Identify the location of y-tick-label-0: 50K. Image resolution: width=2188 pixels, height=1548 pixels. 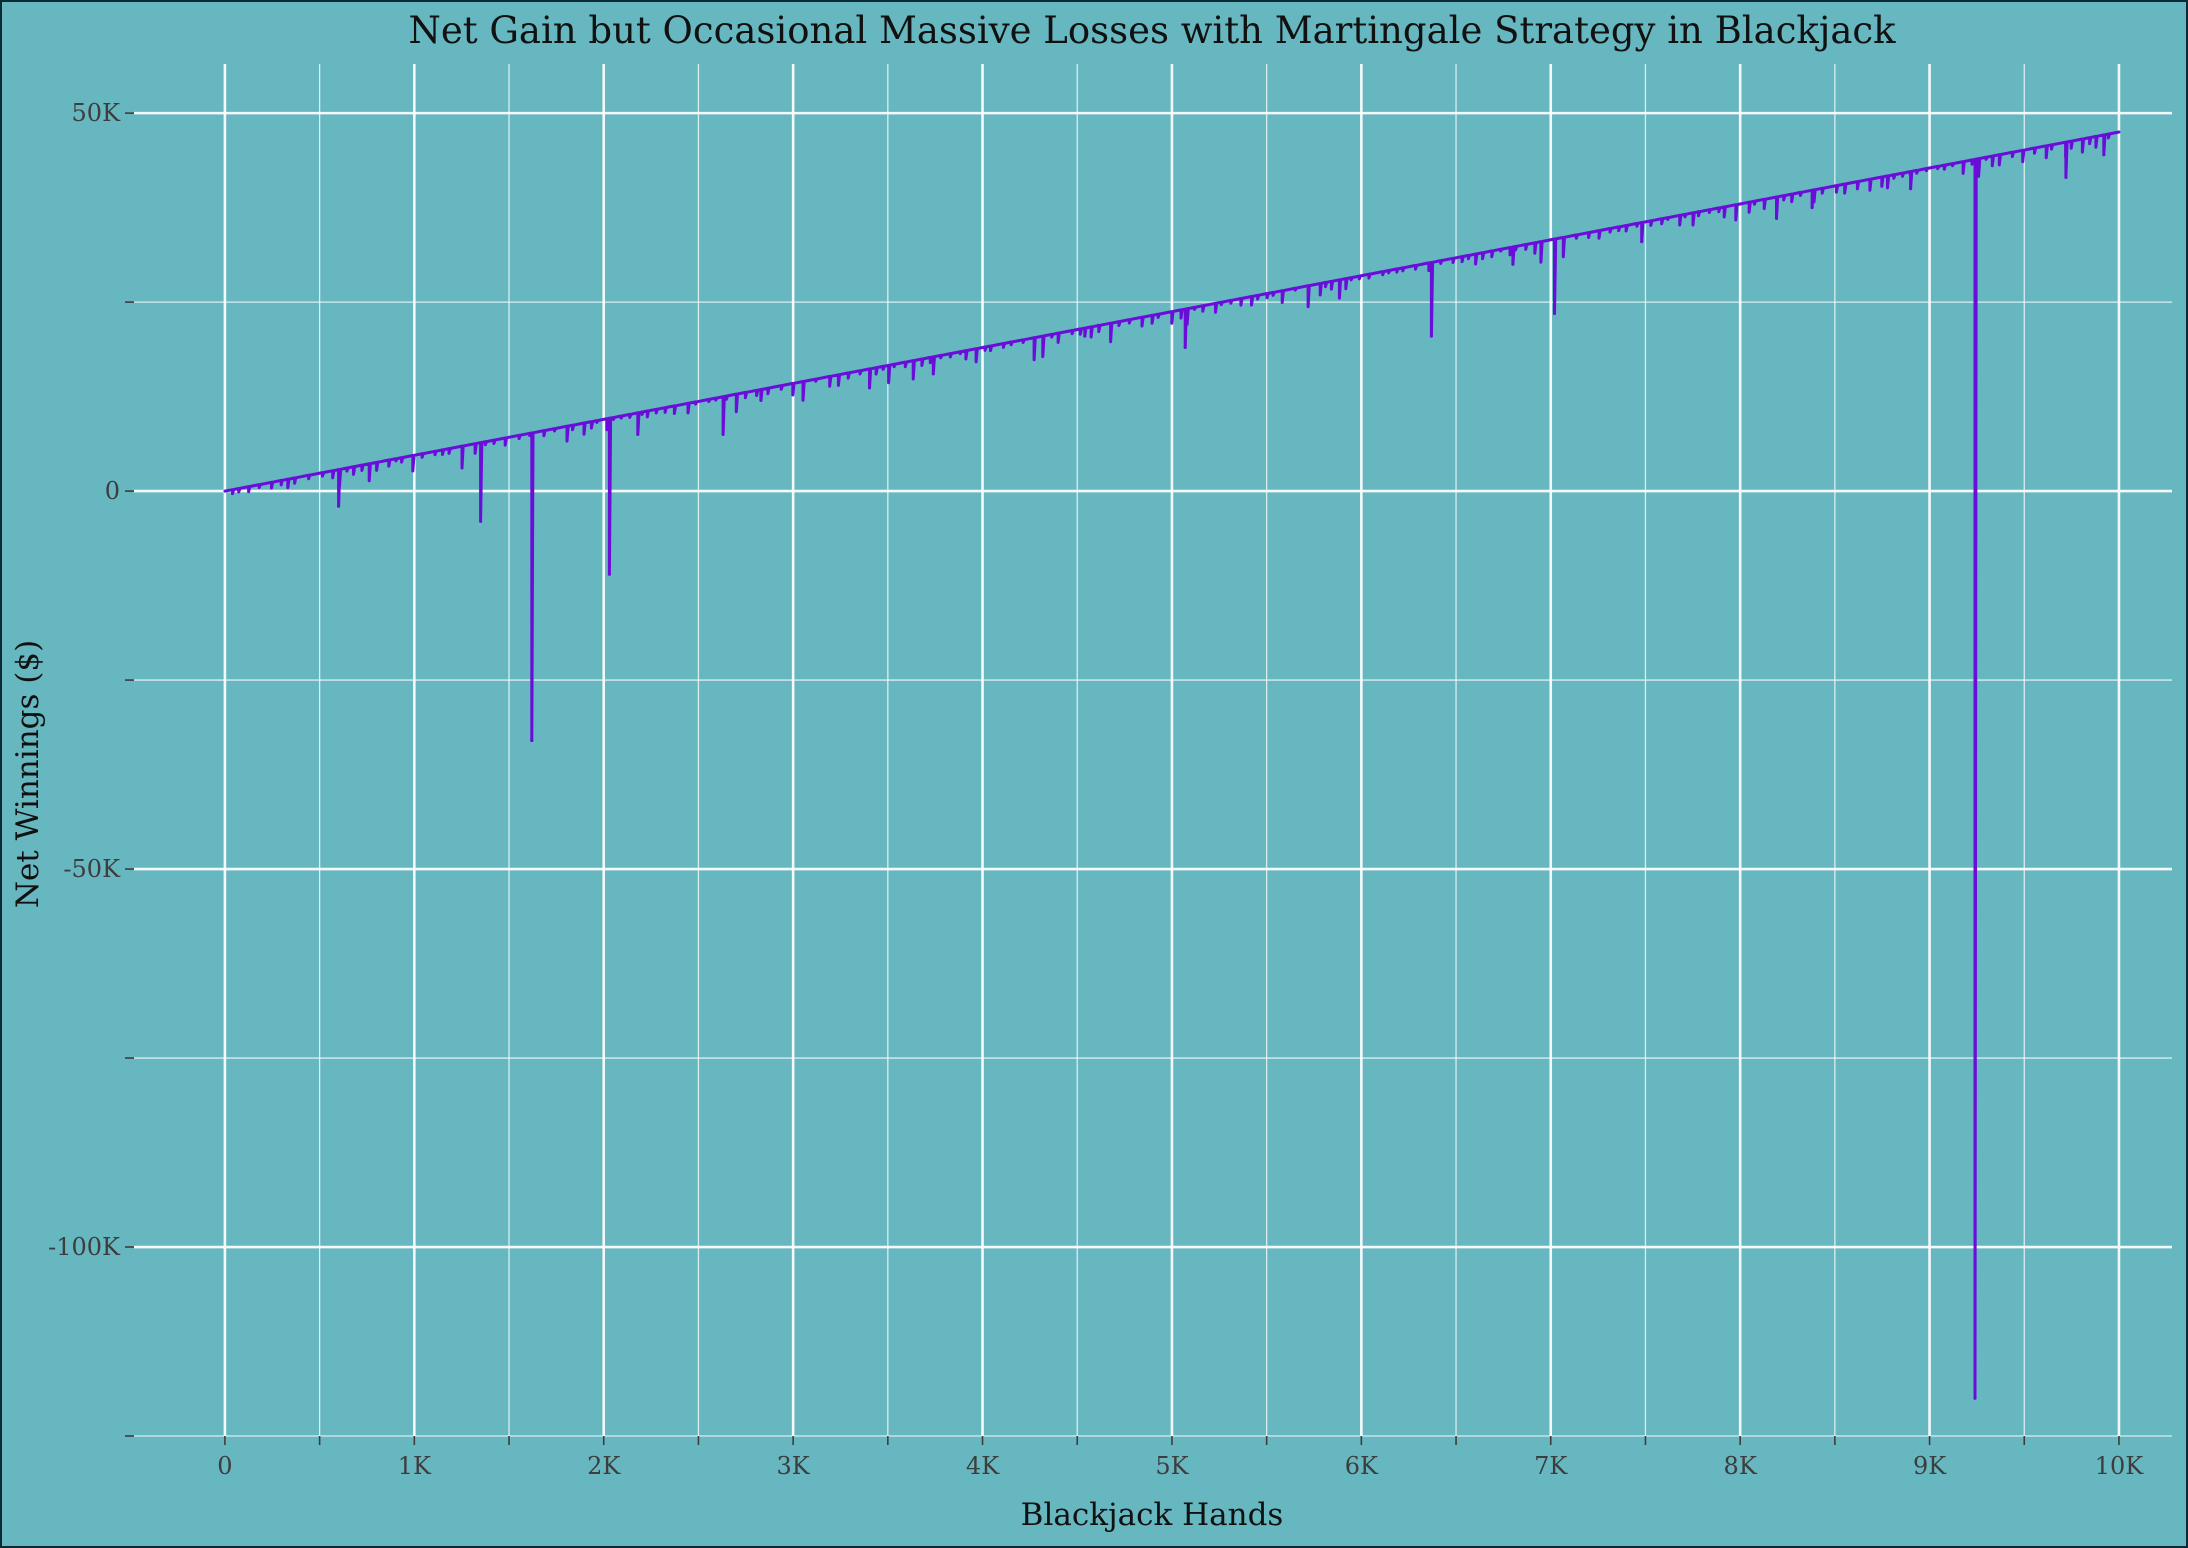
(97, 113).